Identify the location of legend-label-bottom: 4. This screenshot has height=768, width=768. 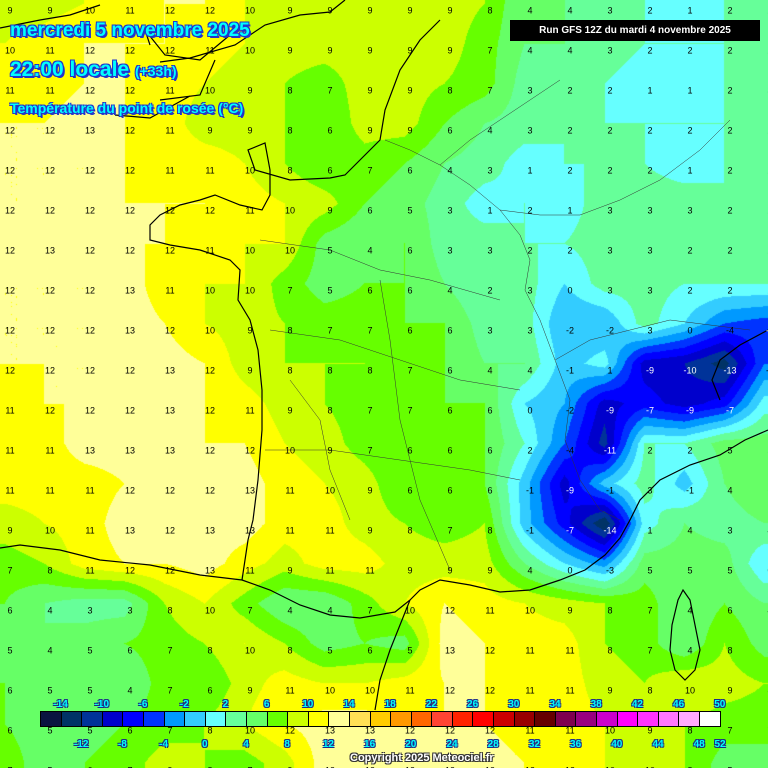
(246, 744).